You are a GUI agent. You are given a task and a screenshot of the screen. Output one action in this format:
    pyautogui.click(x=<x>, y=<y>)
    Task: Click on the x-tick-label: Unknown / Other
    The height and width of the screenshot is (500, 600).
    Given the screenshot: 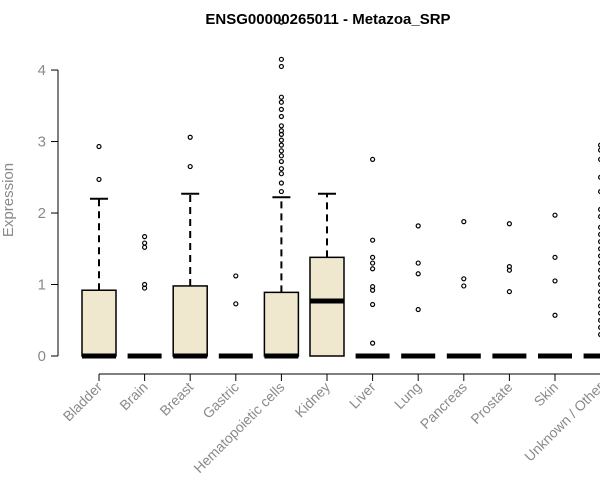 What is the action you would take?
    pyautogui.click(x=560, y=422)
    